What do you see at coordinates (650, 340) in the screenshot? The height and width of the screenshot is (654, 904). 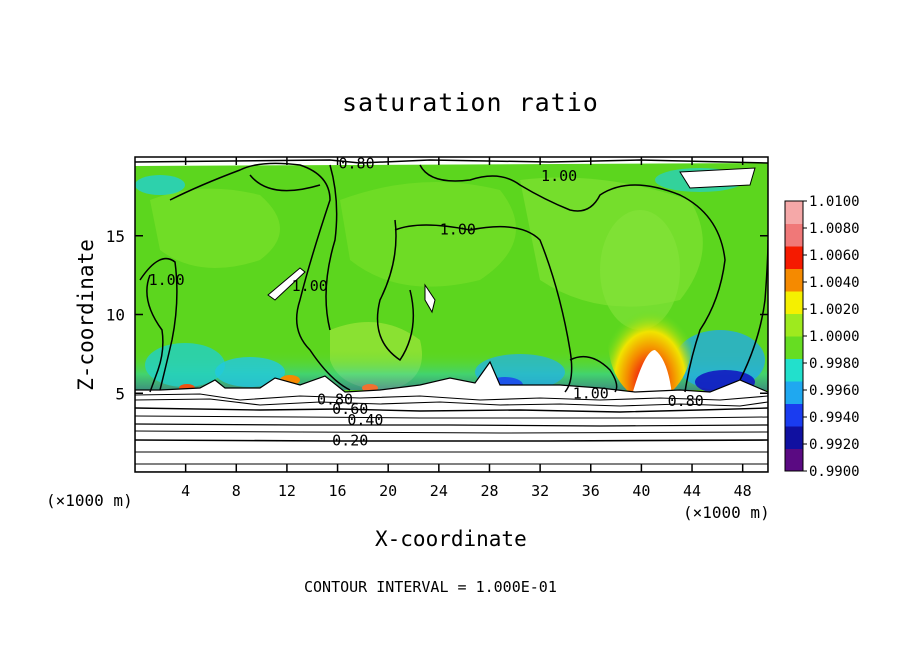 I see `supersaturated-plume` at bounding box center [650, 340].